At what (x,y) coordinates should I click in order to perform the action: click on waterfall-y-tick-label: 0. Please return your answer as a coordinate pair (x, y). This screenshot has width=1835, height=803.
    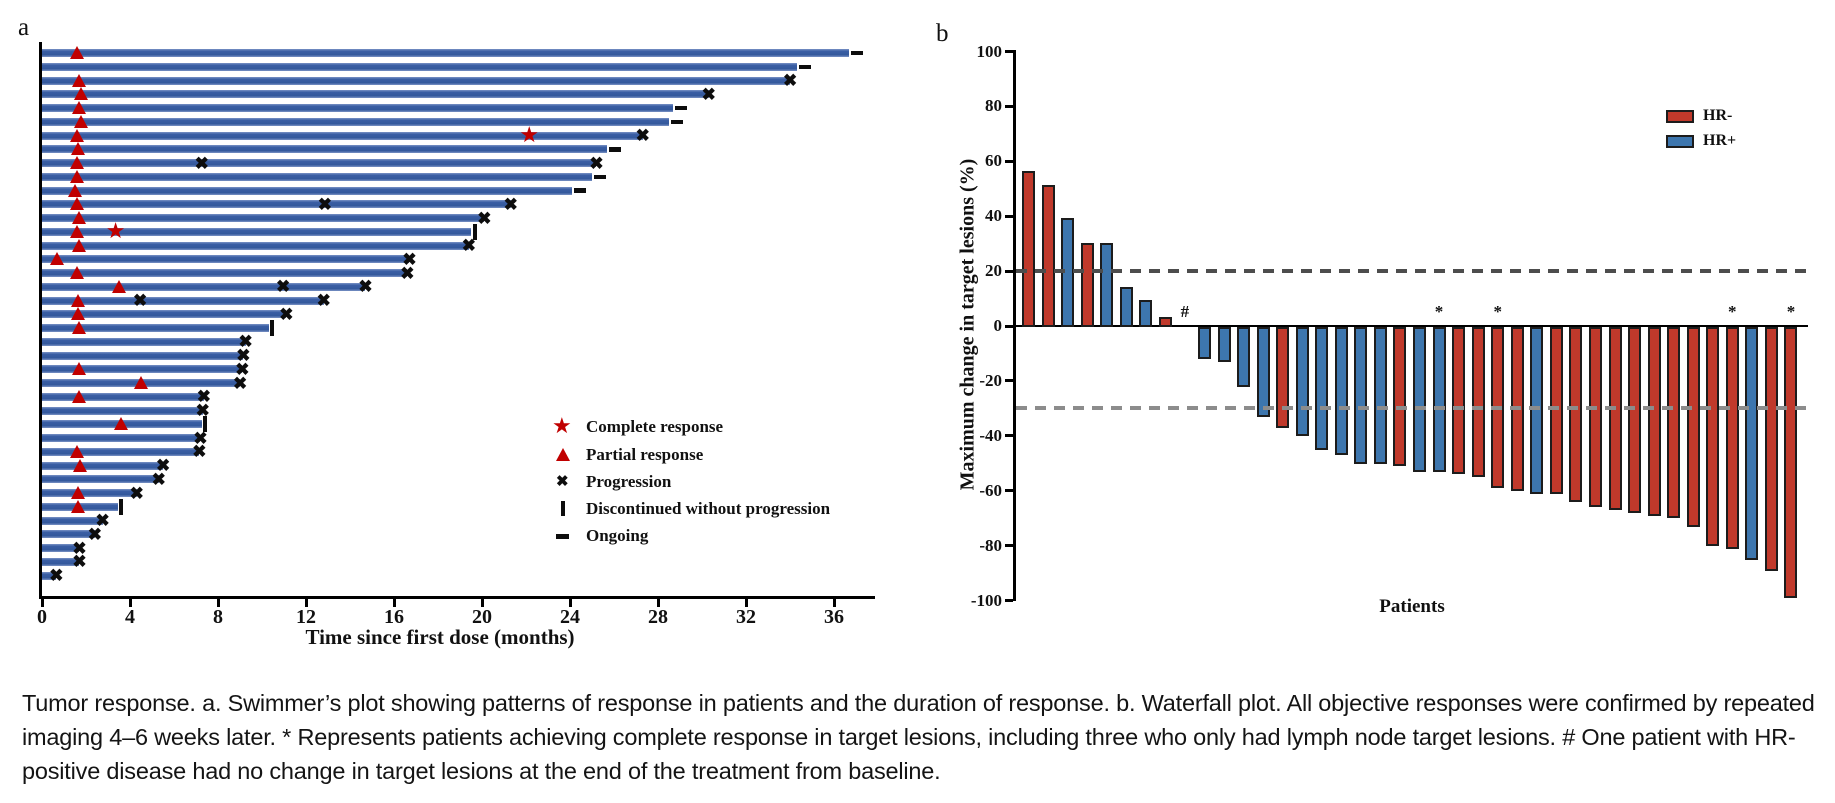
    Looking at the image, I should click on (998, 325).